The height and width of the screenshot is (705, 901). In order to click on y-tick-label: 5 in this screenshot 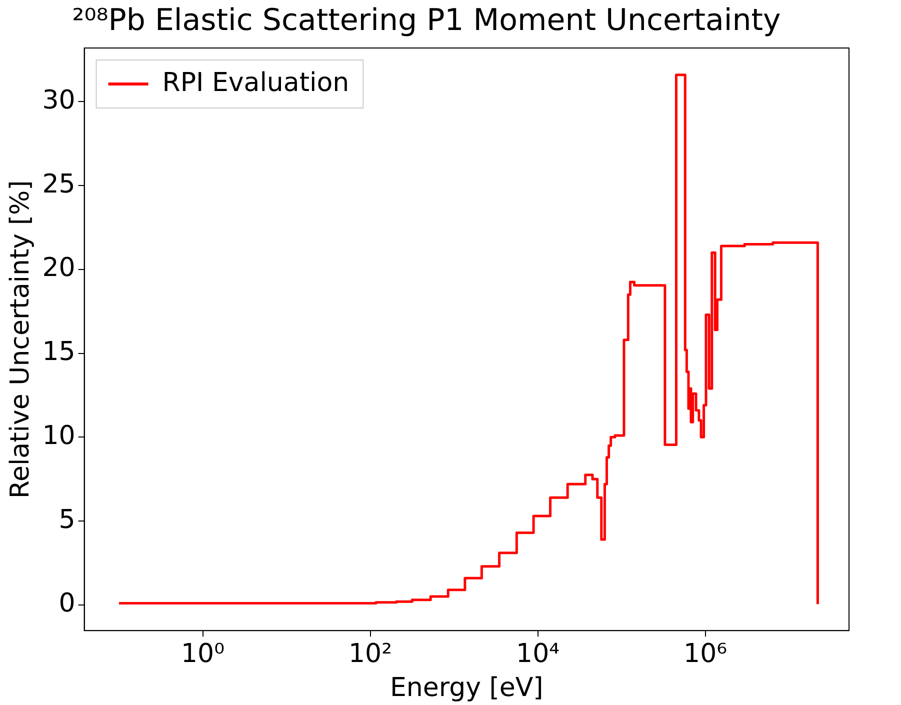, I will do `click(67, 519)`.